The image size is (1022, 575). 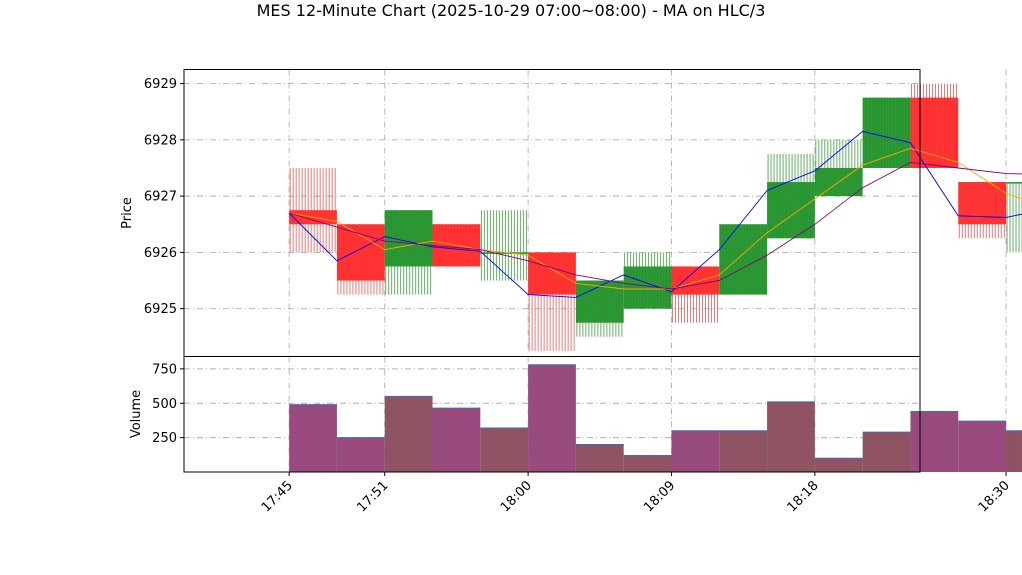 What do you see at coordinates (164, 369) in the screenshot?
I see `volume-tick-label: 750` at bounding box center [164, 369].